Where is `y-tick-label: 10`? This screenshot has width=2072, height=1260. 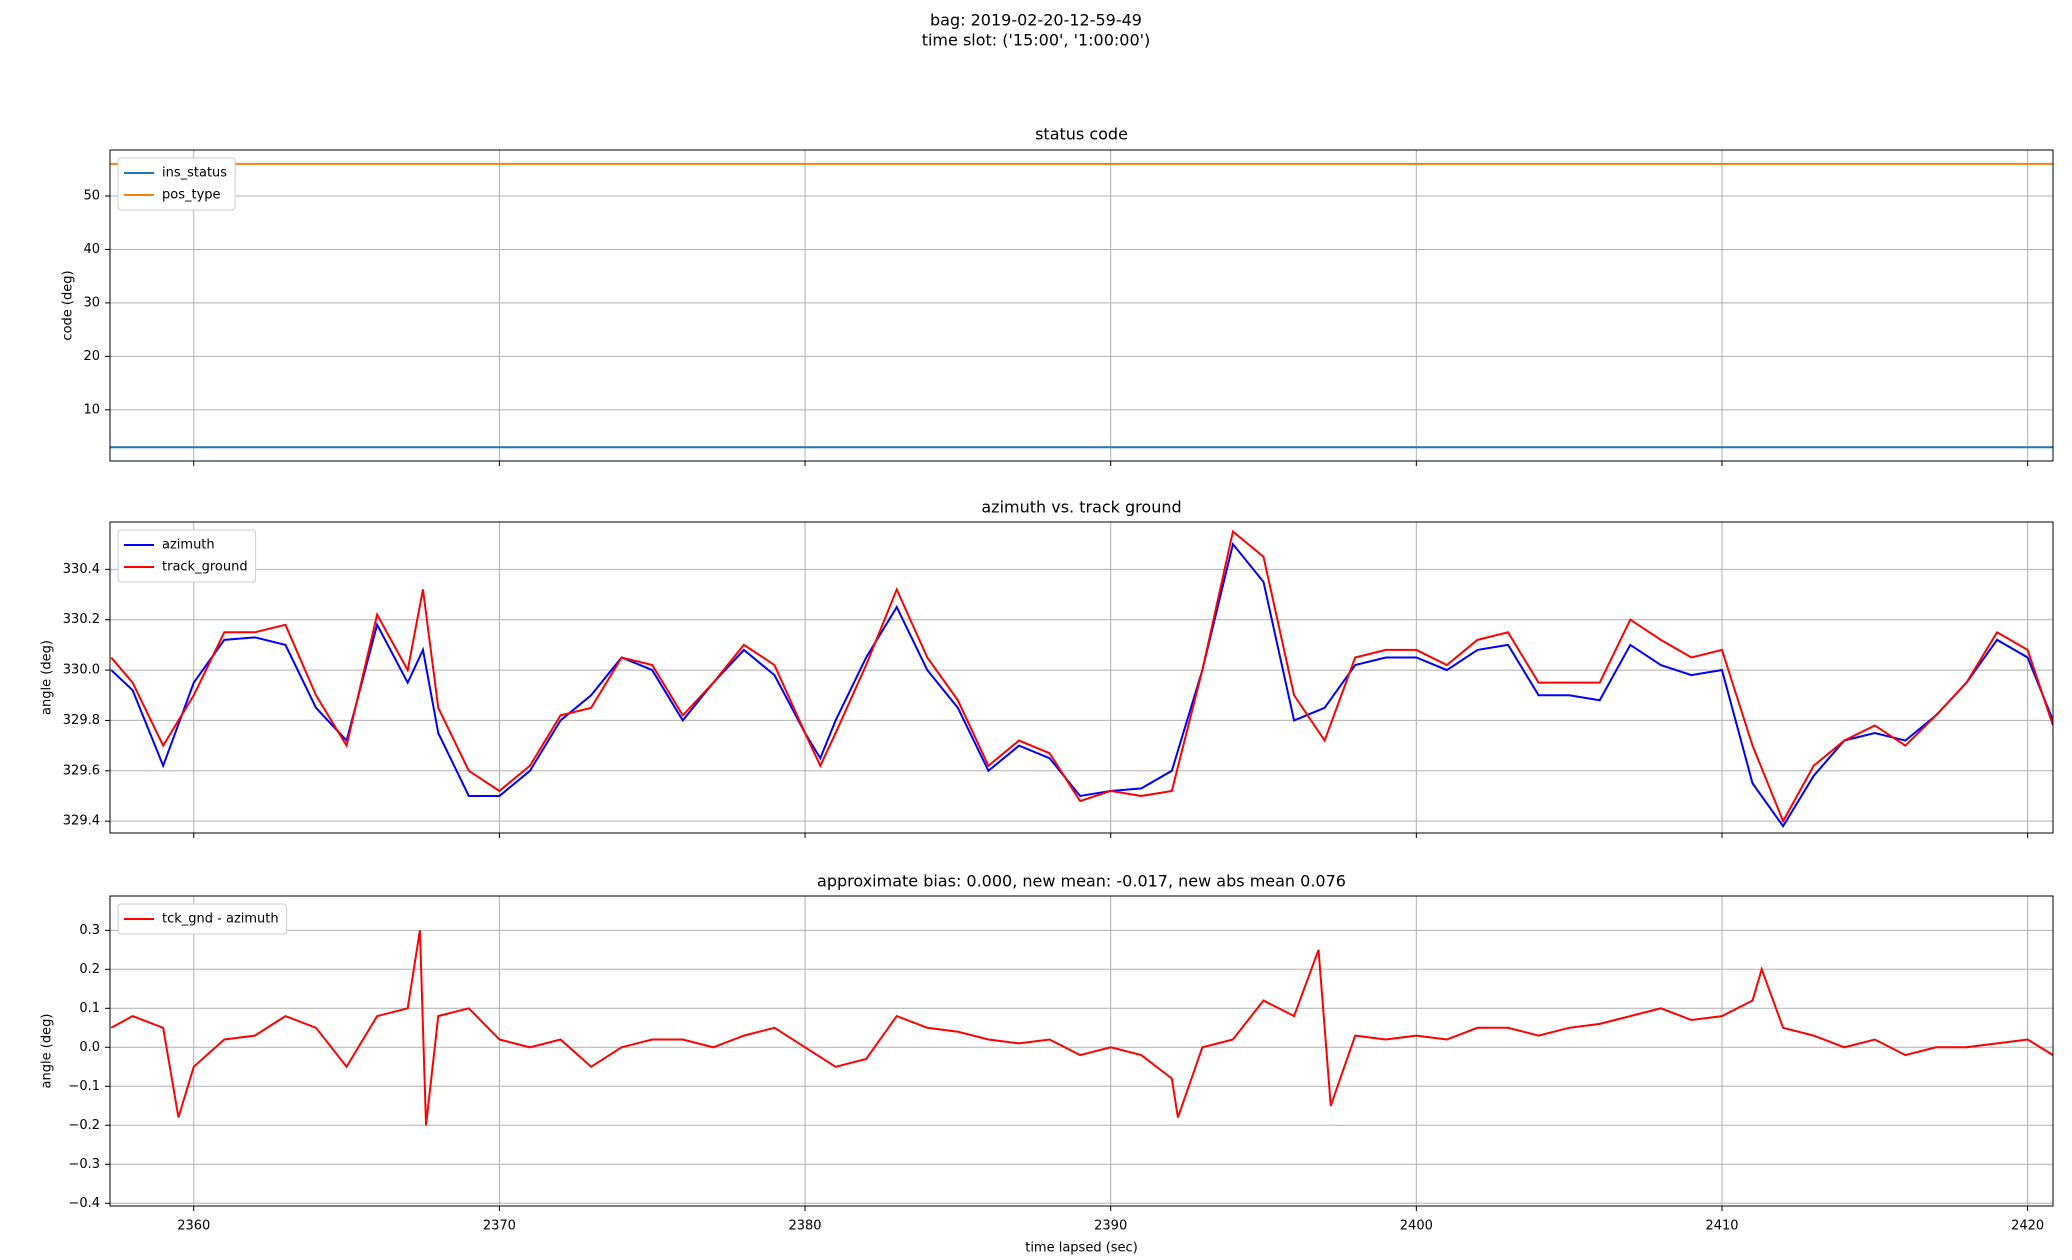
y-tick-label: 10 is located at coordinates (91, 409).